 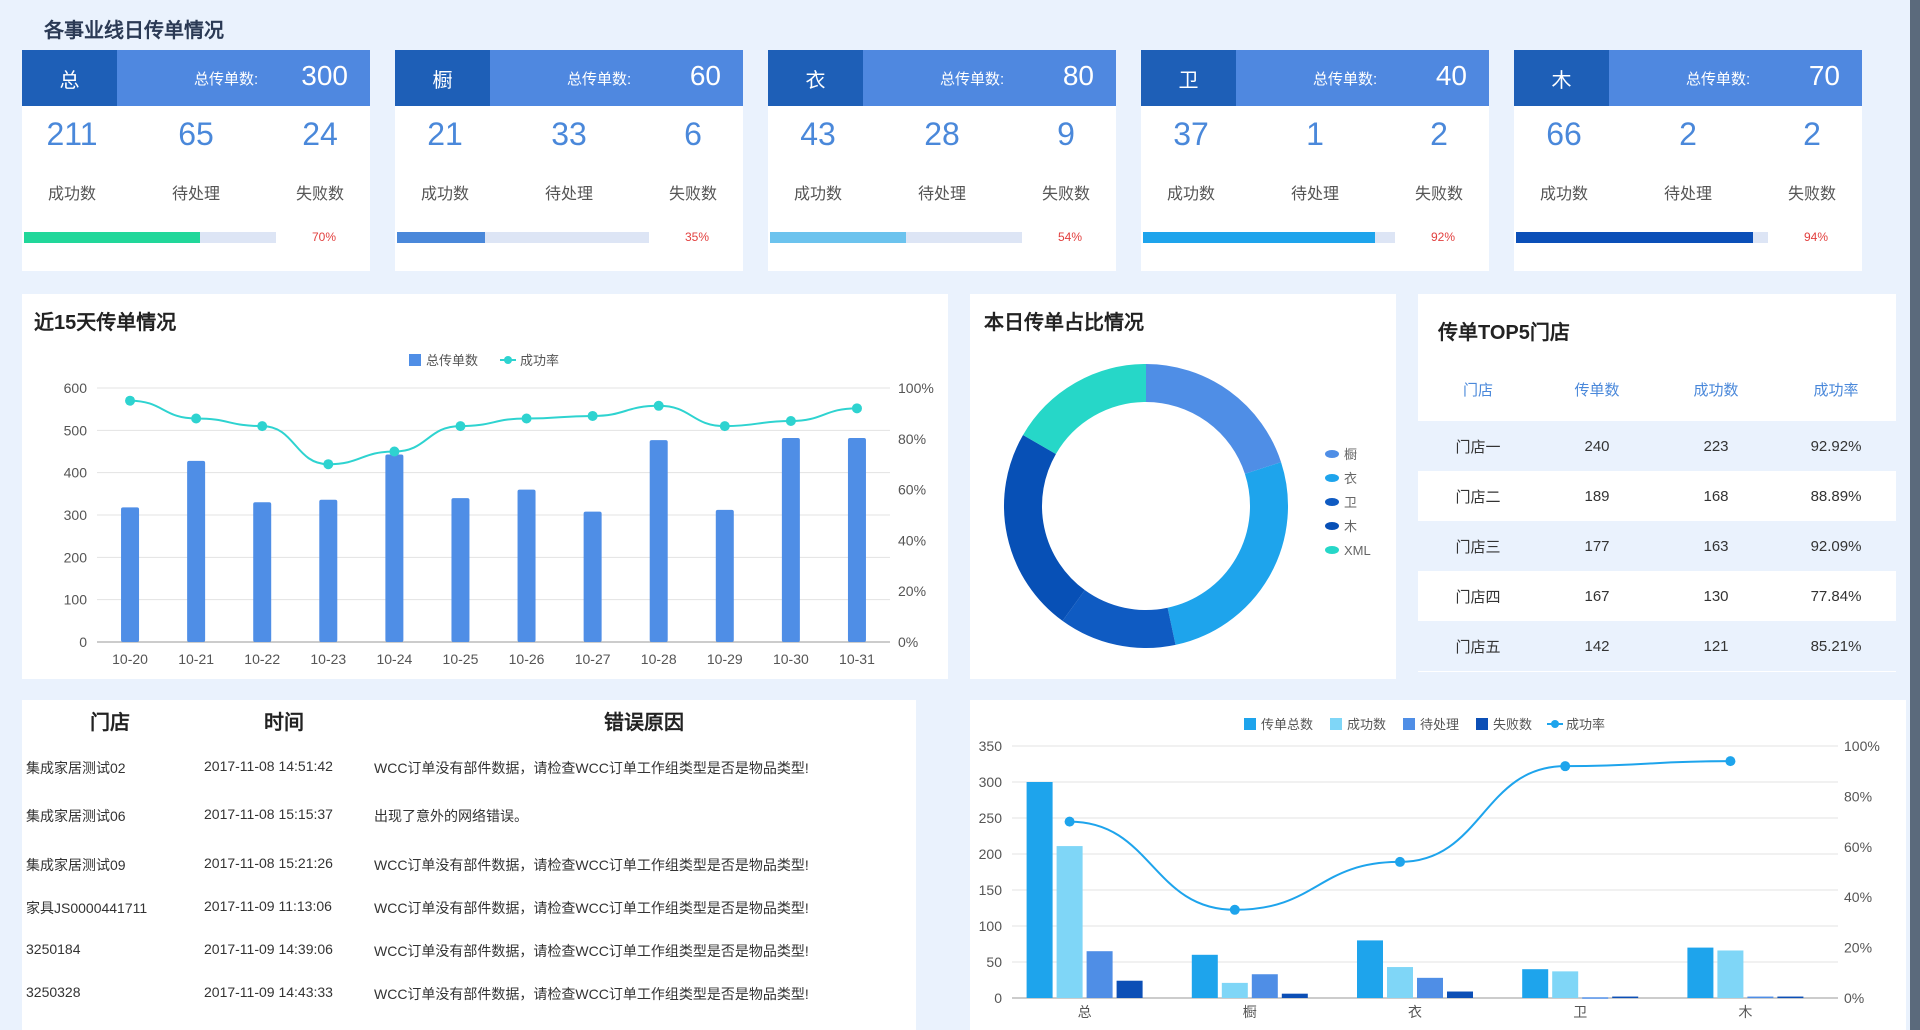 I want to click on top5-cell: 门店一, so click(x=1478, y=447).